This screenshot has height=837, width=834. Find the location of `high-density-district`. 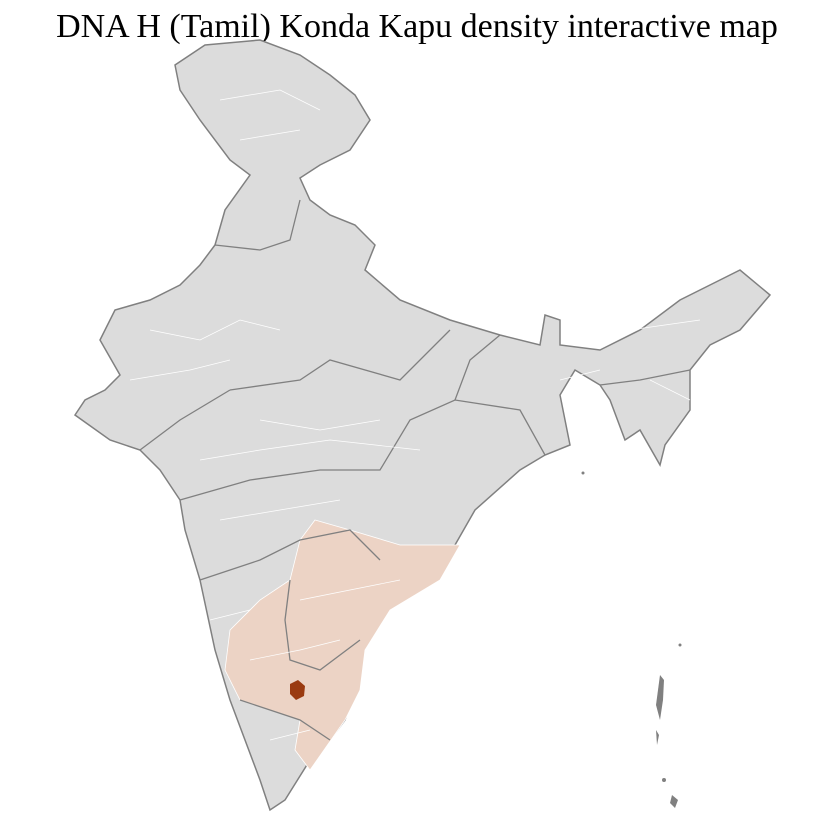

high-density-district is located at coordinates (297, 690).